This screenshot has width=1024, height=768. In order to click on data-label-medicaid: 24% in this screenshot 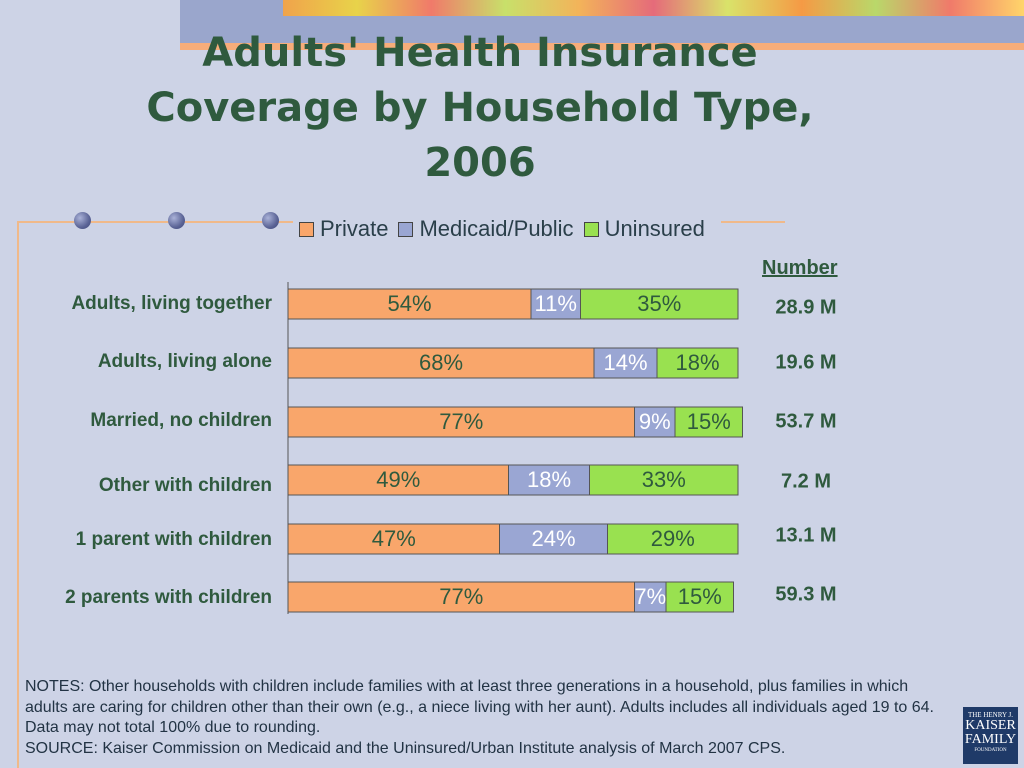, I will do `click(553, 538)`.